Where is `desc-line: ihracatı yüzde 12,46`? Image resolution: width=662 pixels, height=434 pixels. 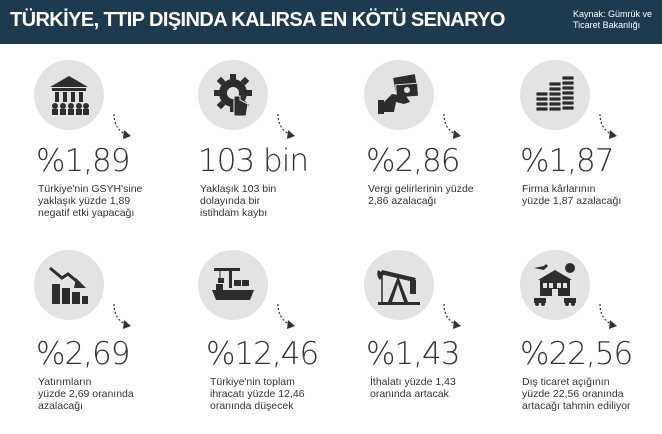 desc-line: ihracatı yüzde 12,46 is located at coordinates (257, 394).